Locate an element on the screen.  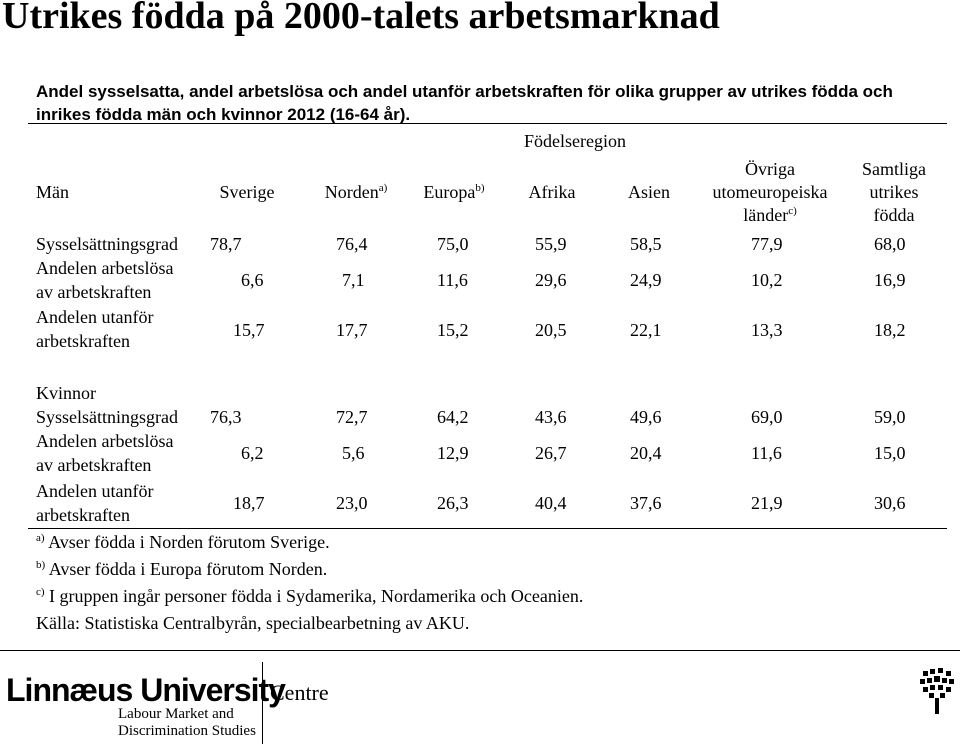
table-cell: 15,2 is located at coordinates (453, 330).